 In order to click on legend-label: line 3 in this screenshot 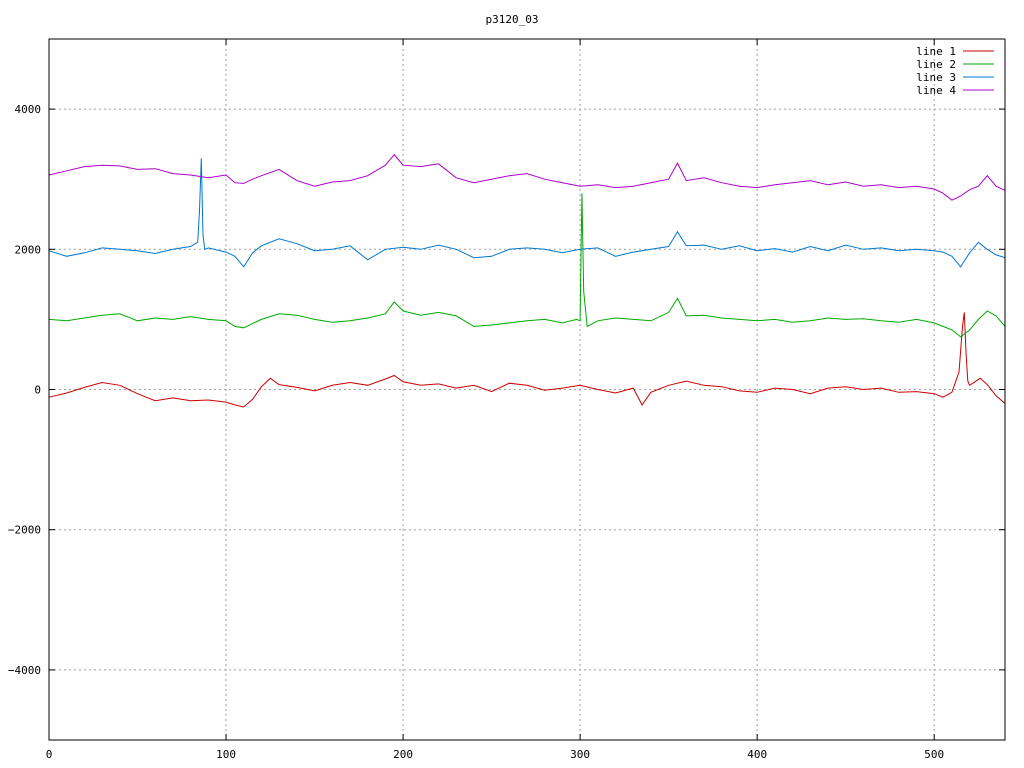, I will do `click(936, 77)`.